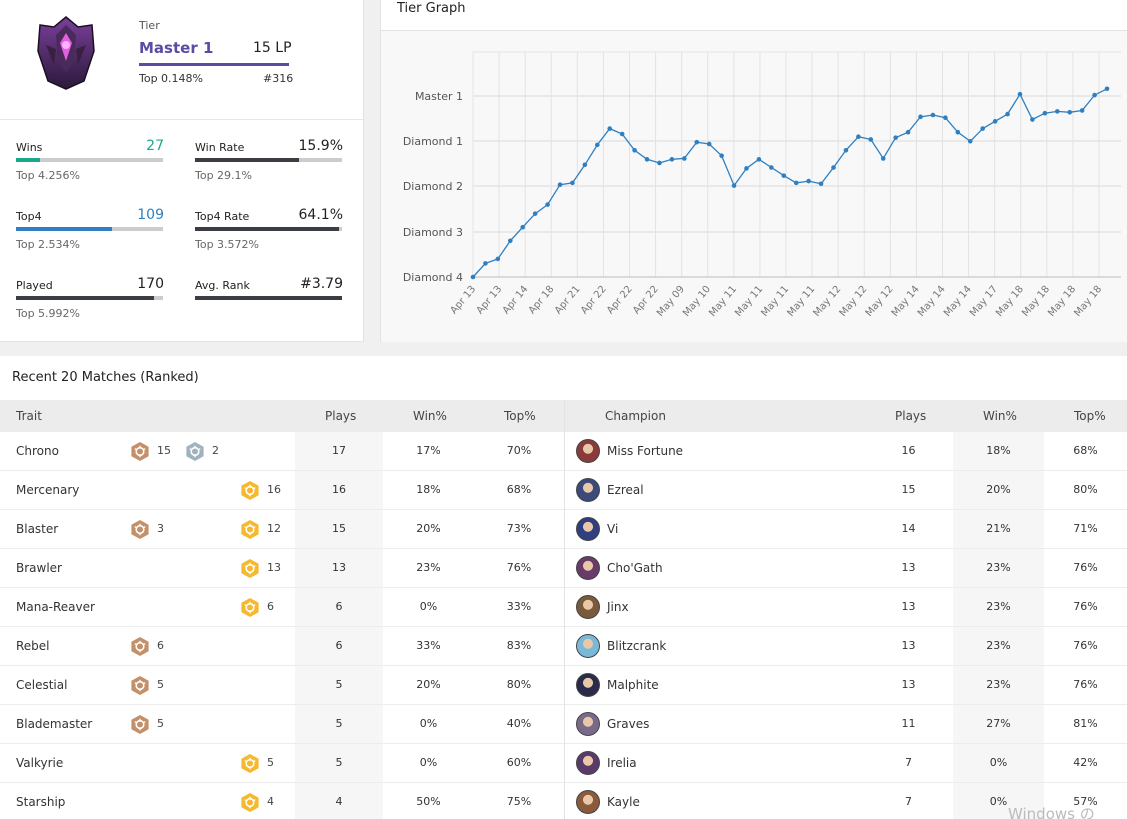  What do you see at coordinates (274, 528) in the screenshot?
I see `trait-badge-count: 12` at bounding box center [274, 528].